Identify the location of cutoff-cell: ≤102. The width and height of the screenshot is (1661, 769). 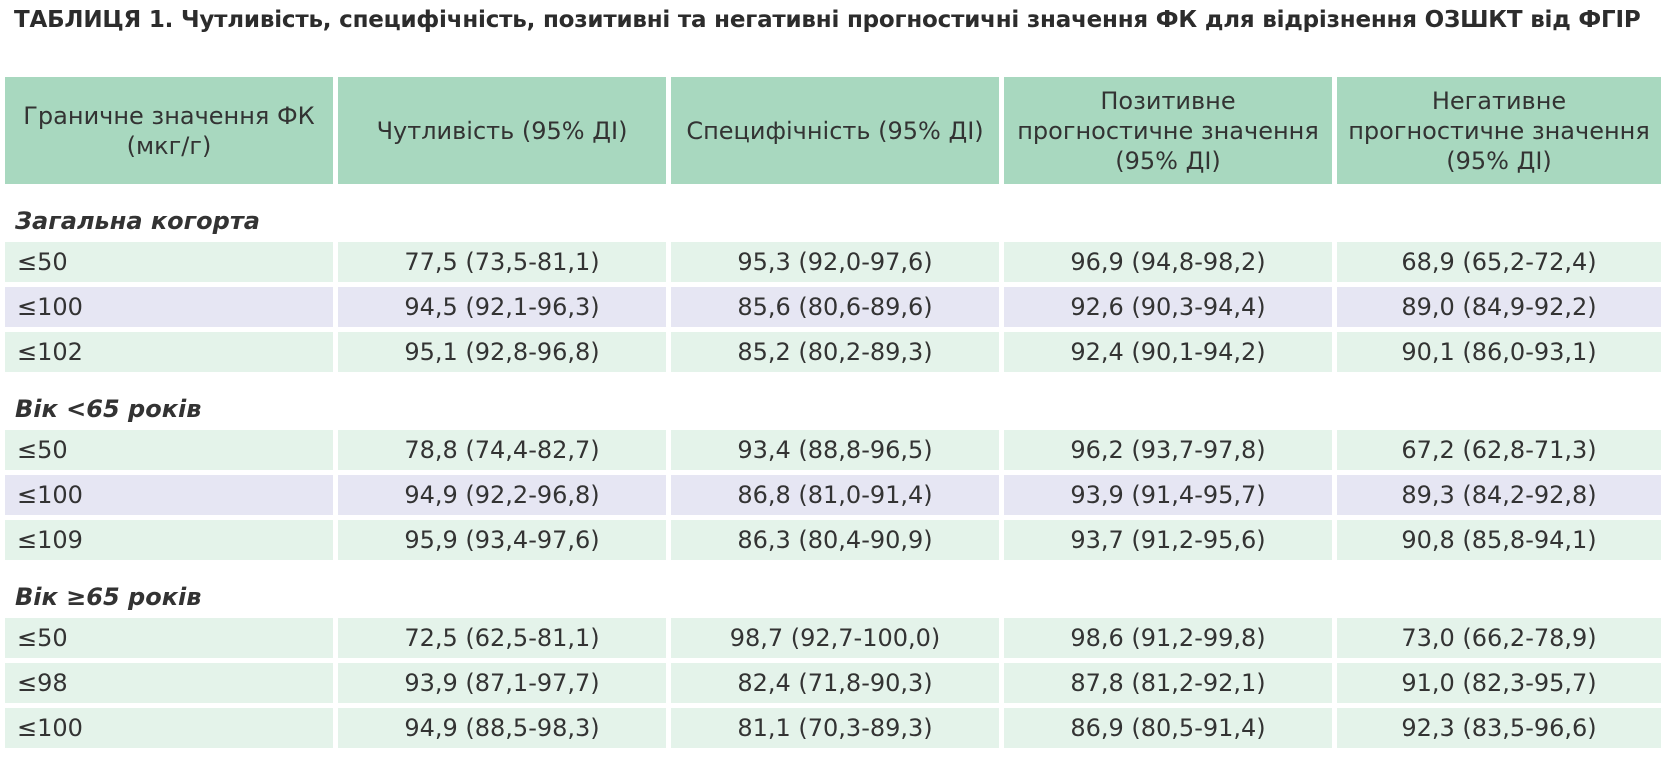
(169, 352).